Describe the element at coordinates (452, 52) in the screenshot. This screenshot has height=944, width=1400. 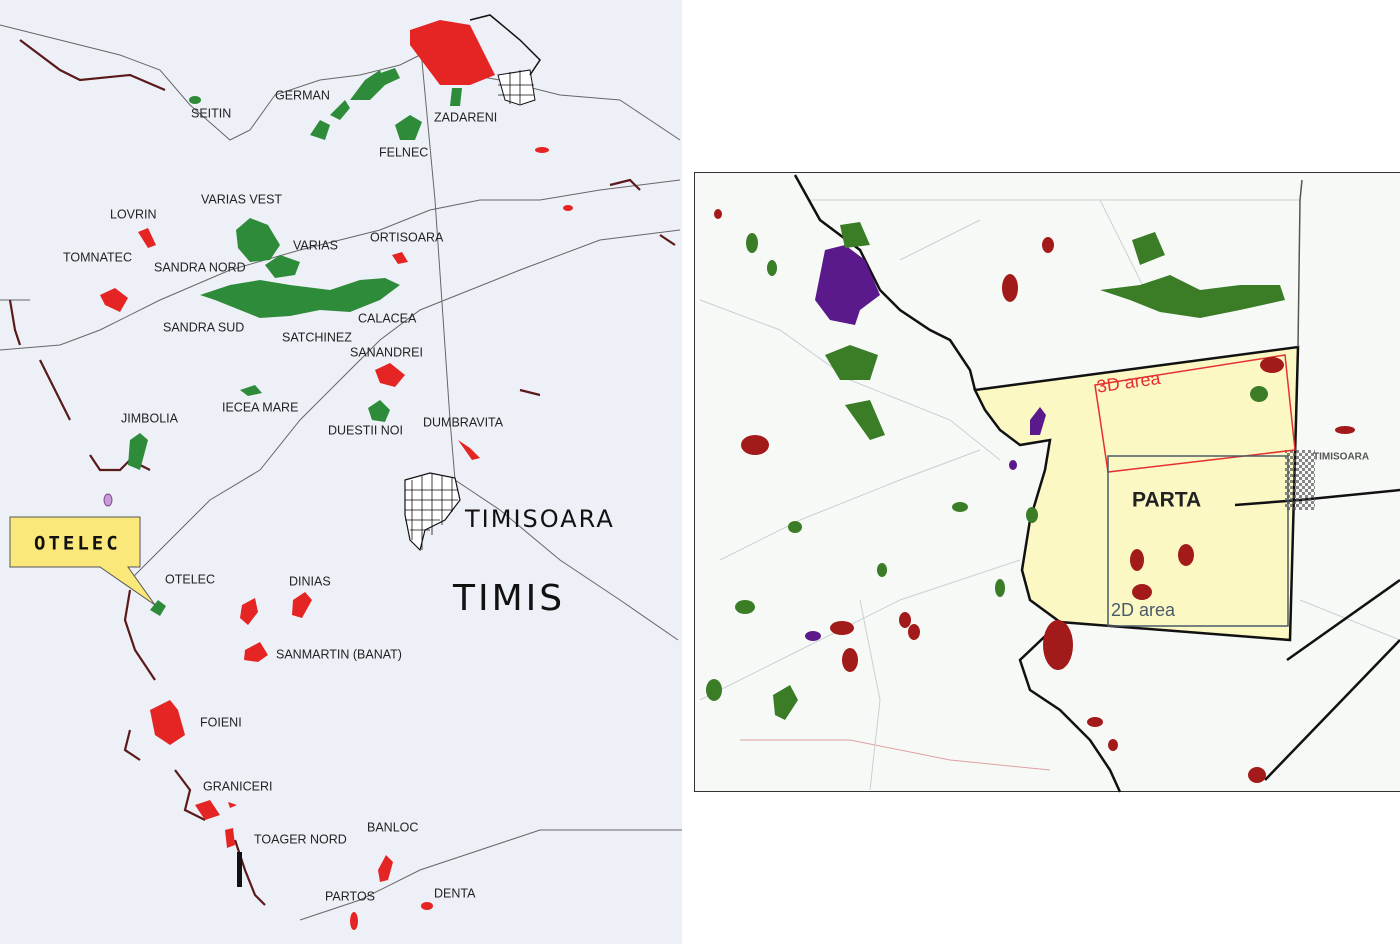
I see `field-zadareni-shape` at that location.